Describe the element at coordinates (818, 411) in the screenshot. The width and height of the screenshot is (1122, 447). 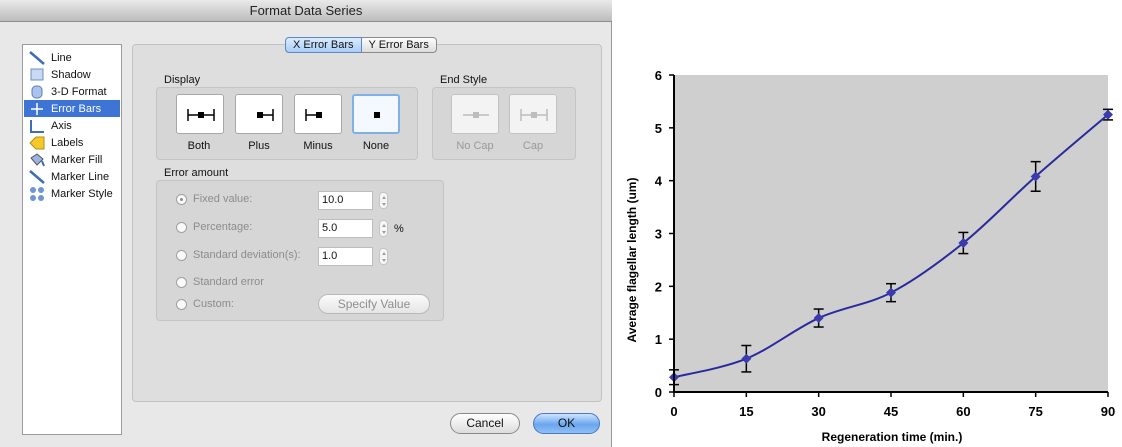
I see `x-tick-label: 30` at that location.